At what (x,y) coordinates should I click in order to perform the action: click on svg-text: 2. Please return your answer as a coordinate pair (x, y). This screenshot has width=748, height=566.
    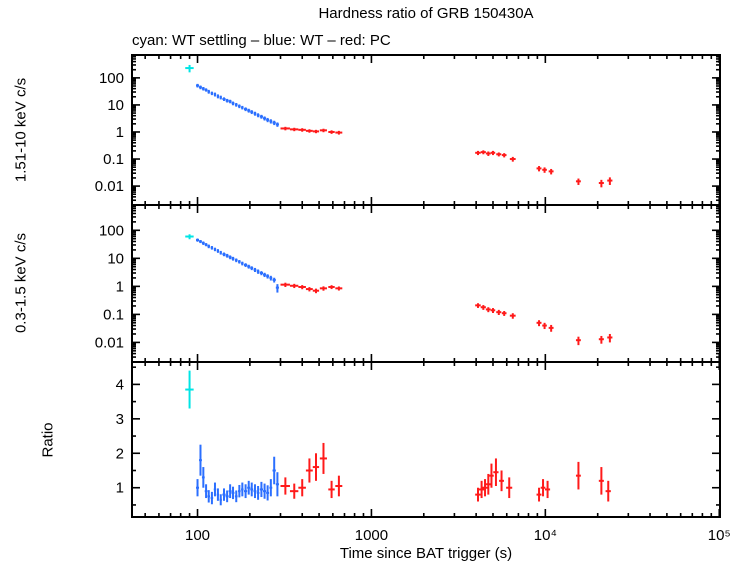
    Looking at the image, I should click on (120, 453).